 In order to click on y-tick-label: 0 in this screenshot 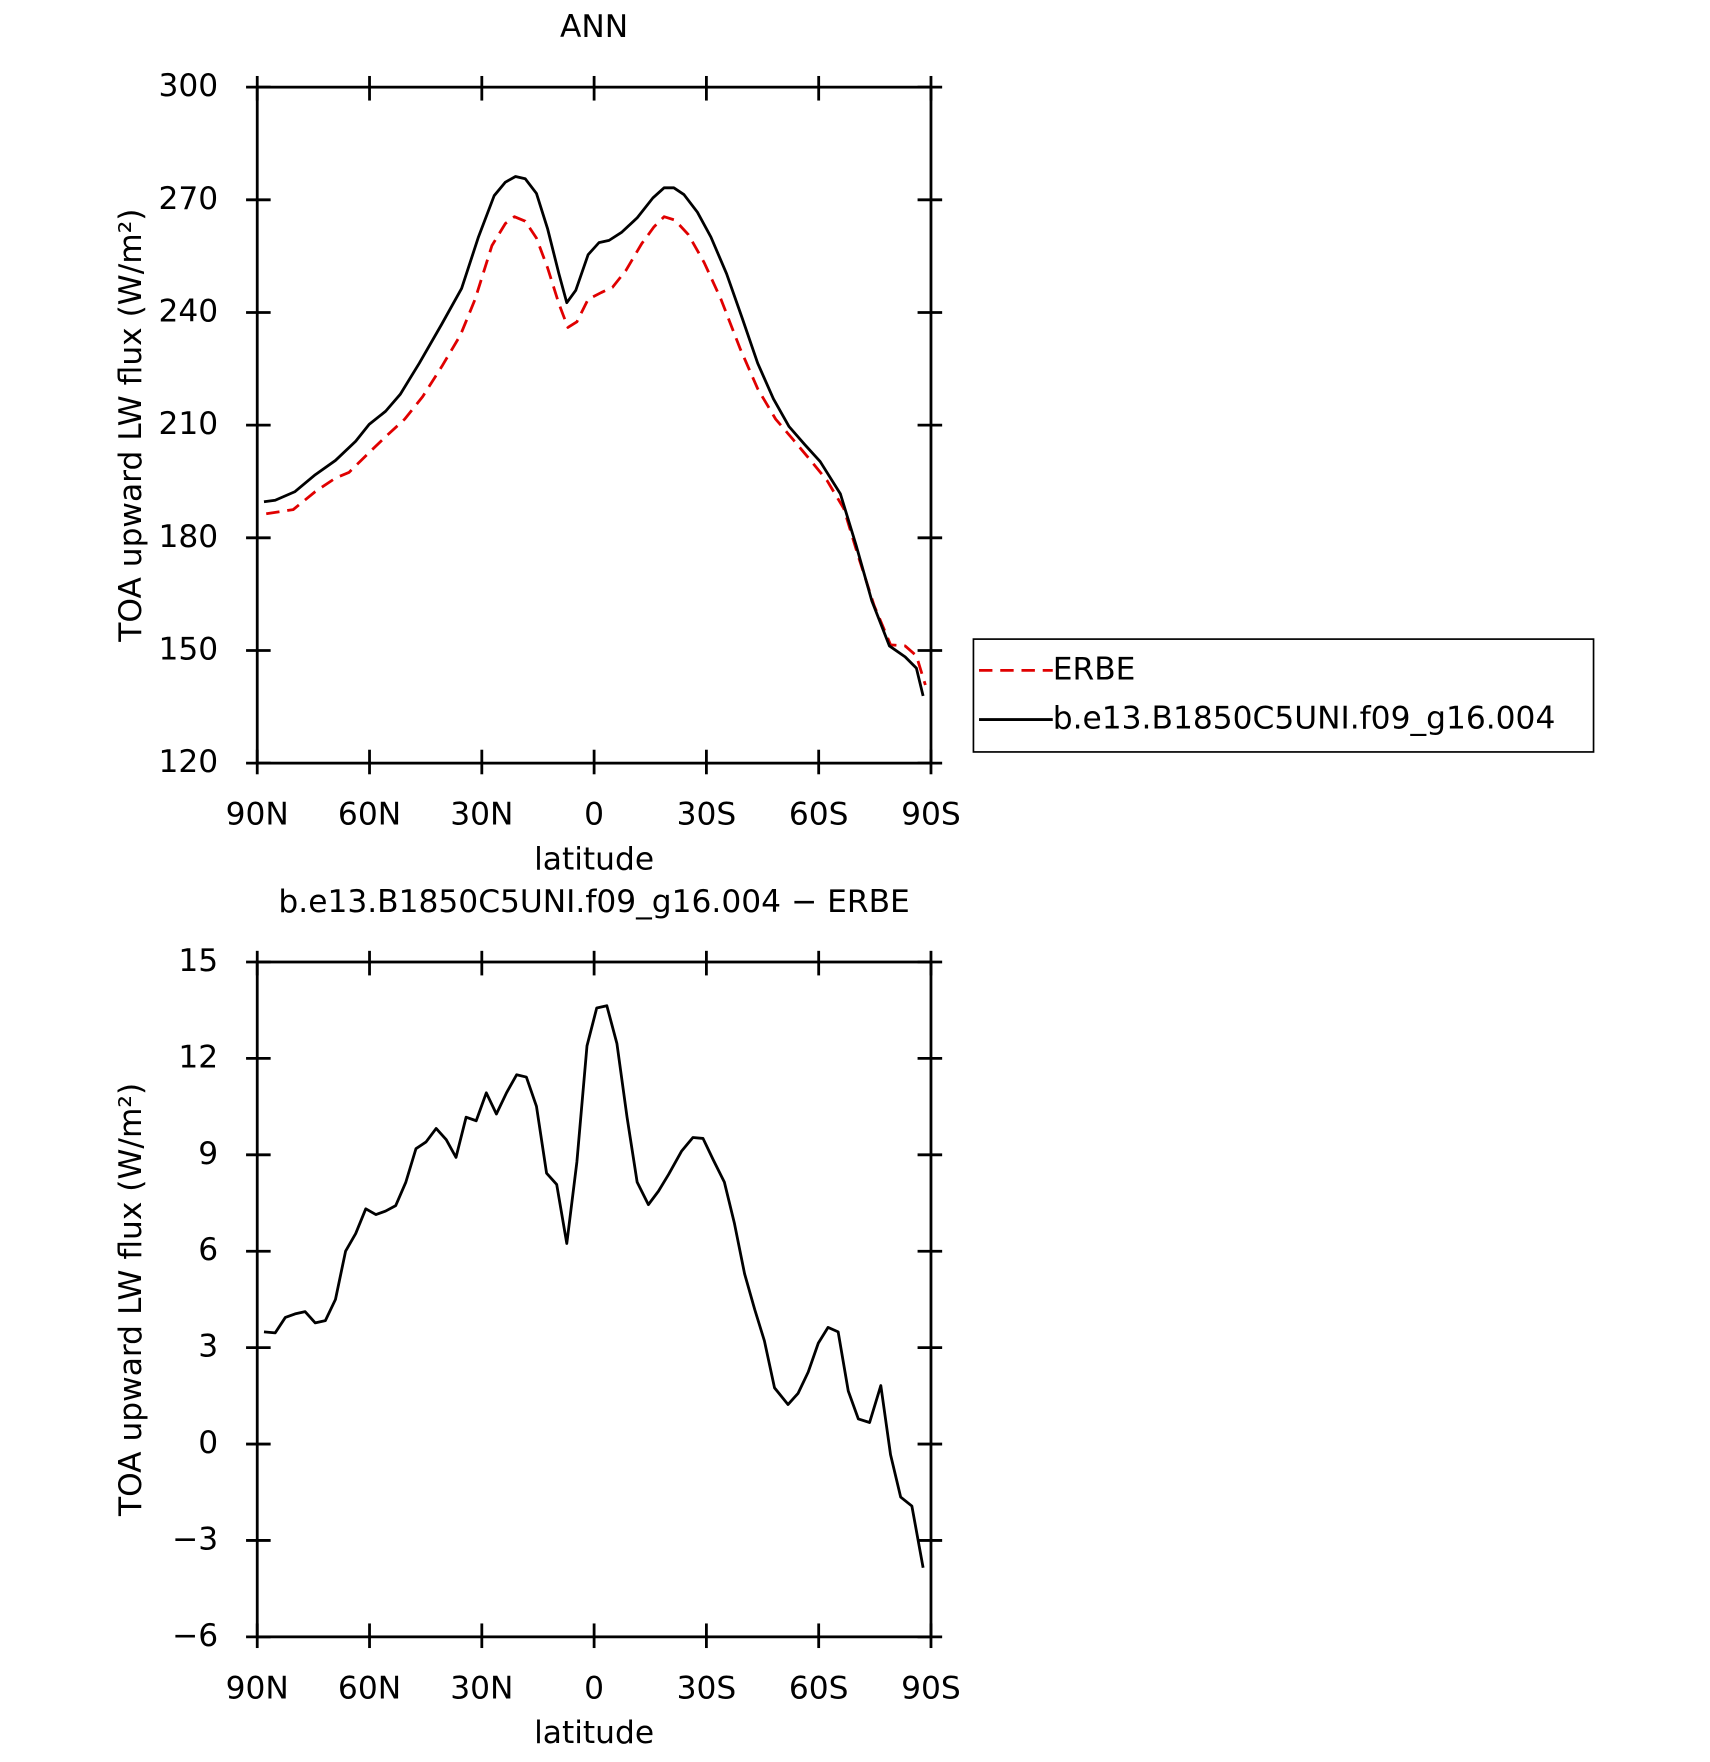, I will do `click(208, 1443)`.